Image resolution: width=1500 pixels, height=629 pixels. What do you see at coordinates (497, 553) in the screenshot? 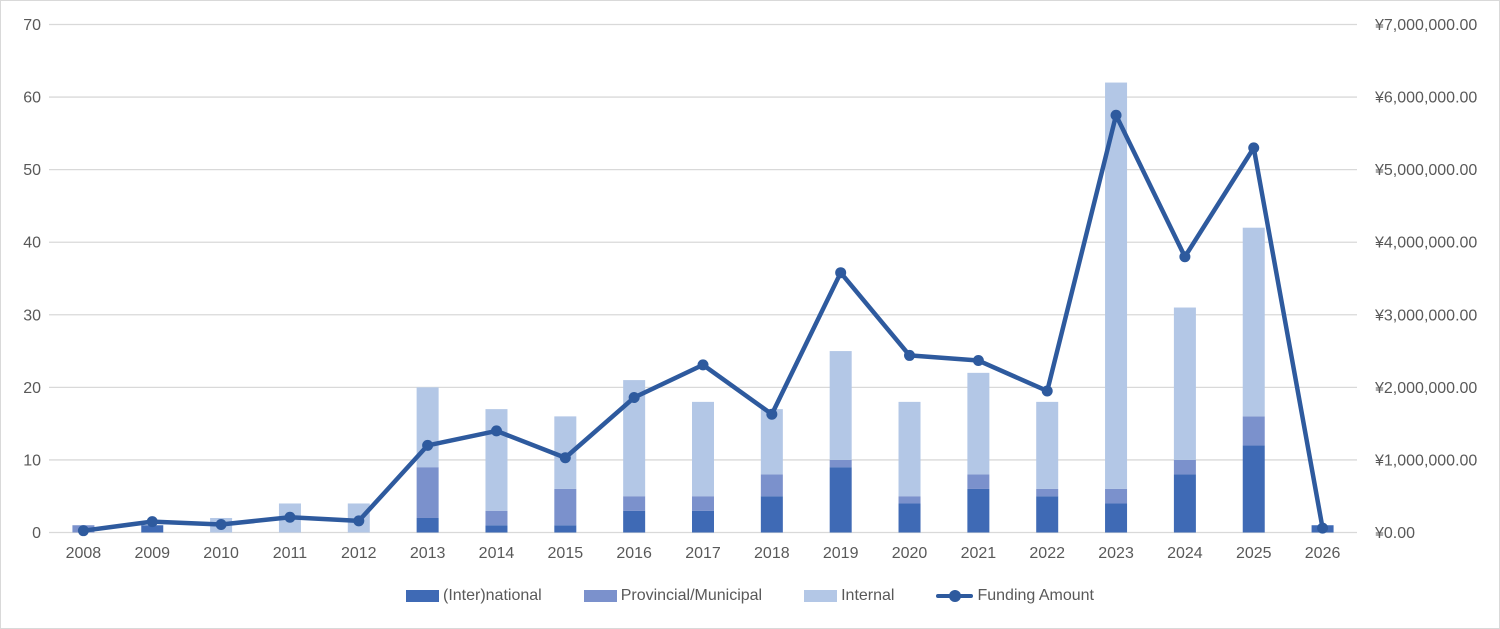
I see `svg-text: 2014` at bounding box center [497, 553].